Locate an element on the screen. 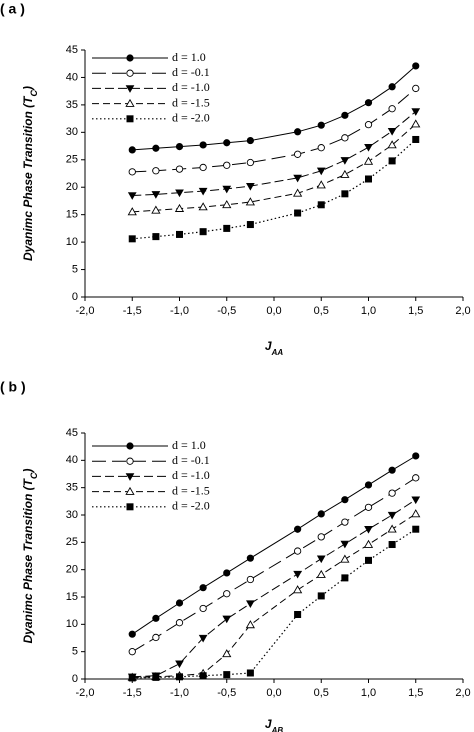 The image size is (474, 732). y-tick-label: 0 is located at coordinates (75, 297).